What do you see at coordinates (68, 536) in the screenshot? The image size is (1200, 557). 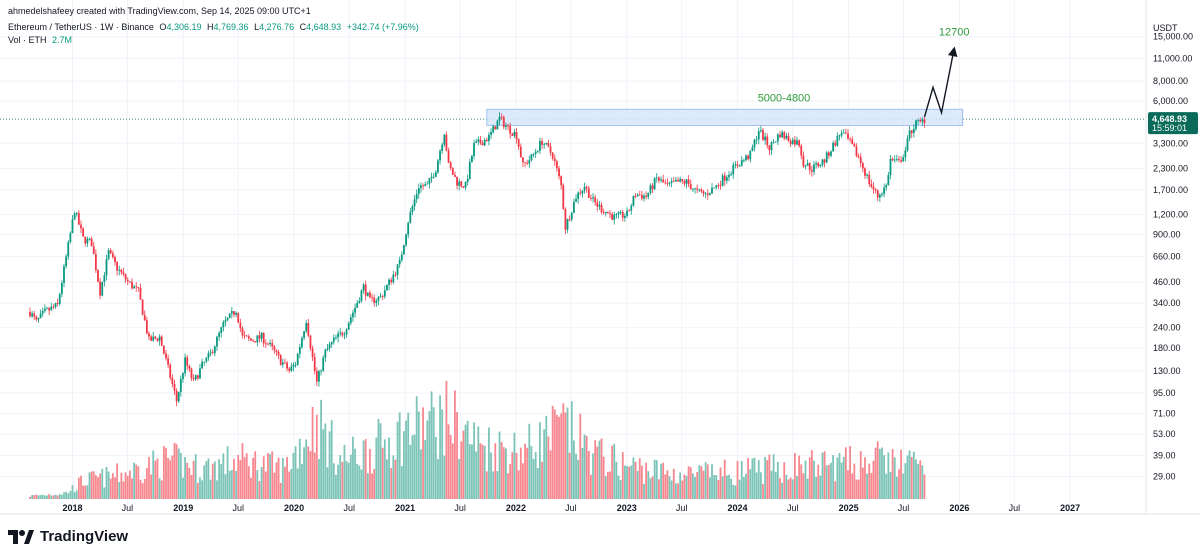 I see `tradingview-logo: TradingView` at bounding box center [68, 536].